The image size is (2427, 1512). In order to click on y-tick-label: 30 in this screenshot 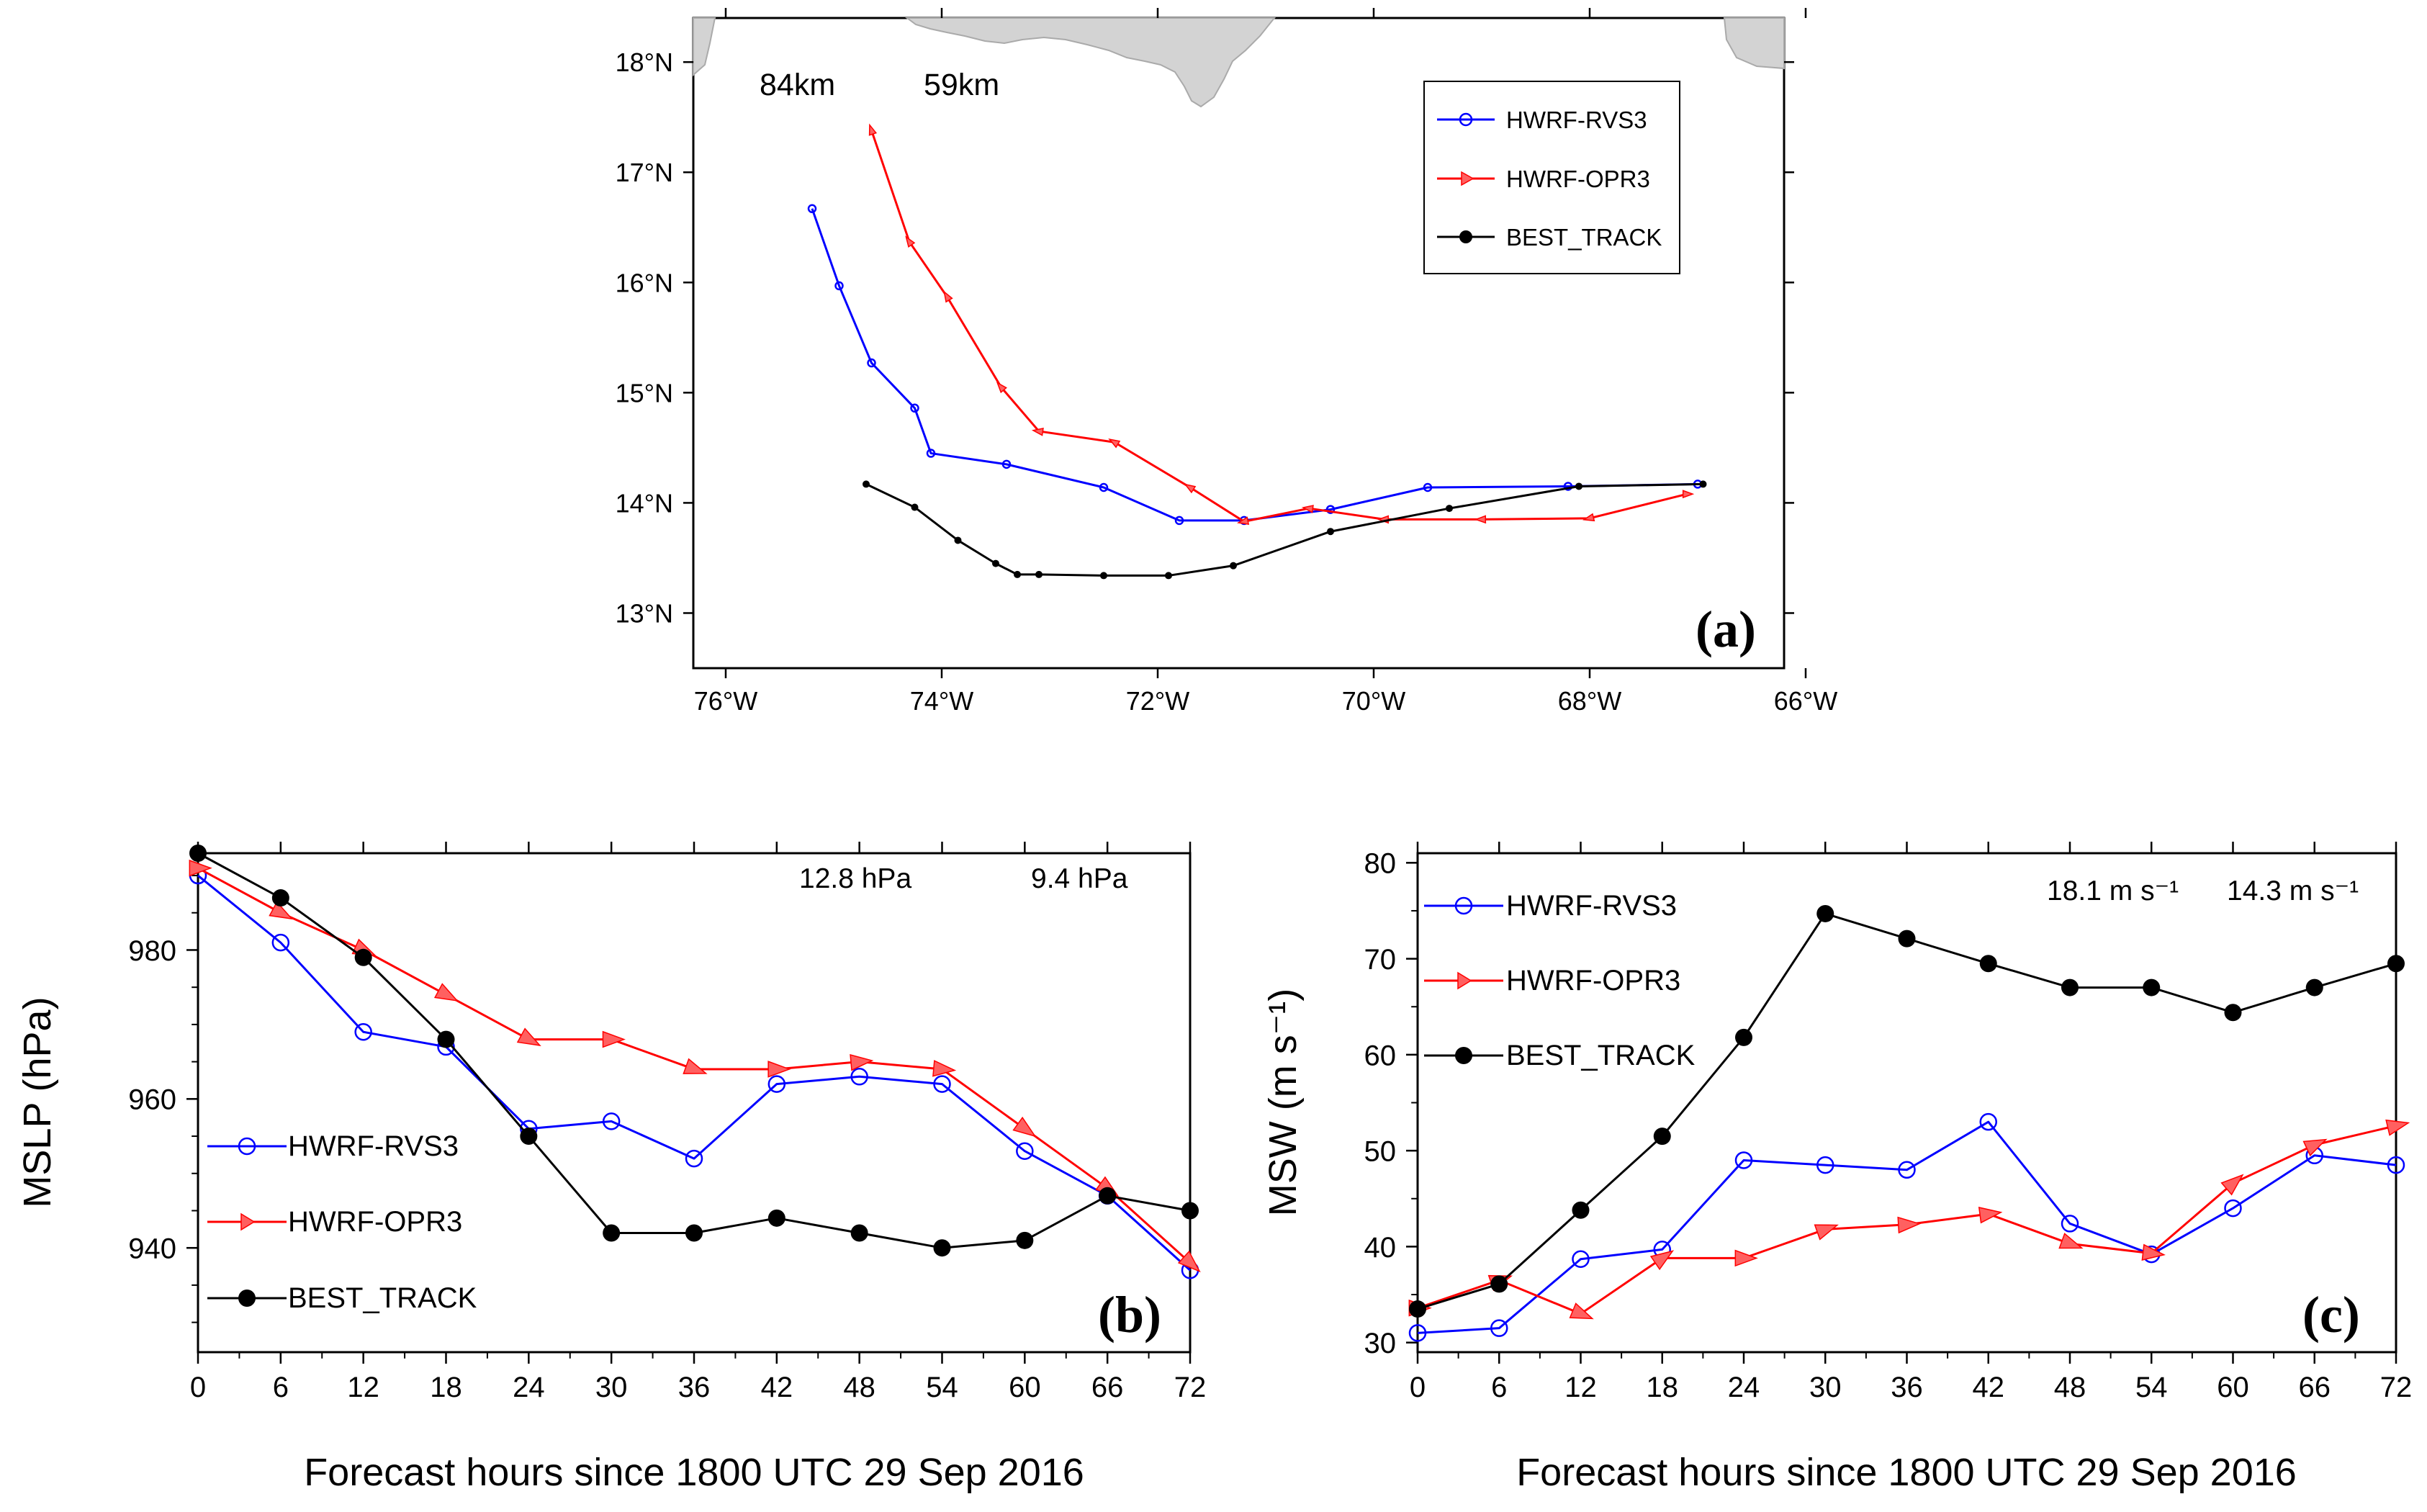, I will do `click(1380, 1343)`.